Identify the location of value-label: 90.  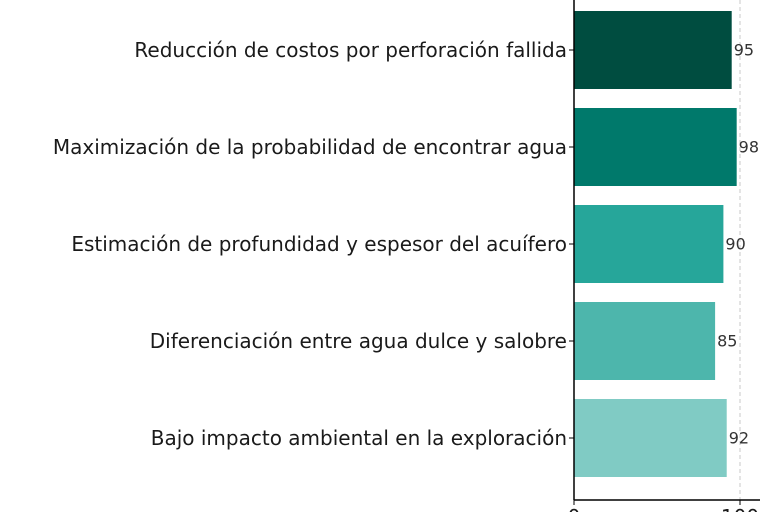
(735, 244).